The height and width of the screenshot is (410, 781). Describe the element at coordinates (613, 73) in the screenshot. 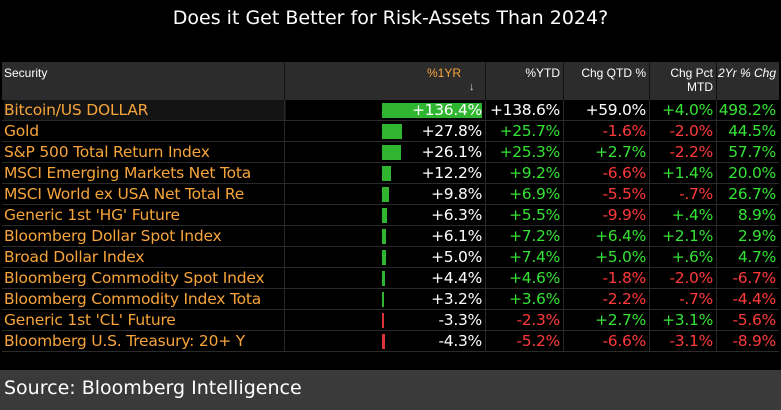

I see `col-qtd-header: Chg QTD %` at that location.